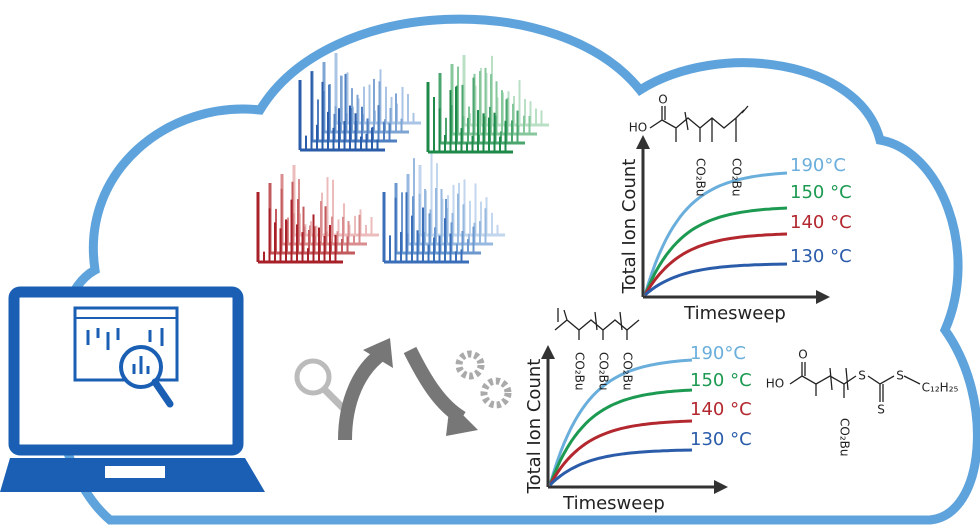 The height and width of the screenshot is (529, 980). What do you see at coordinates (378, 353) in the screenshot?
I see `arrow-up-head` at bounding box center [378, 353].